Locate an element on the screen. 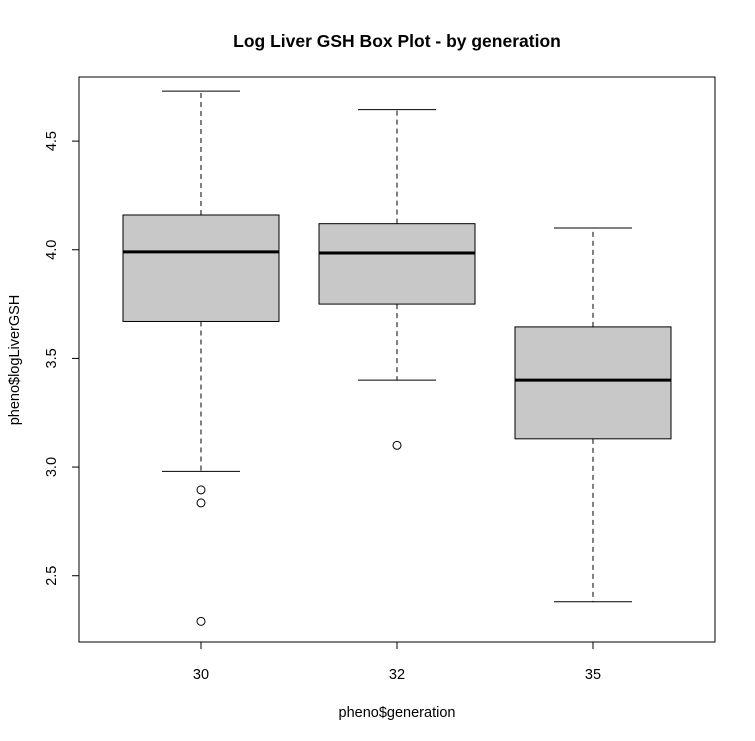 The image size is (755, 741). y-tick-label: 4.5 is located at coordinates (52, 141).